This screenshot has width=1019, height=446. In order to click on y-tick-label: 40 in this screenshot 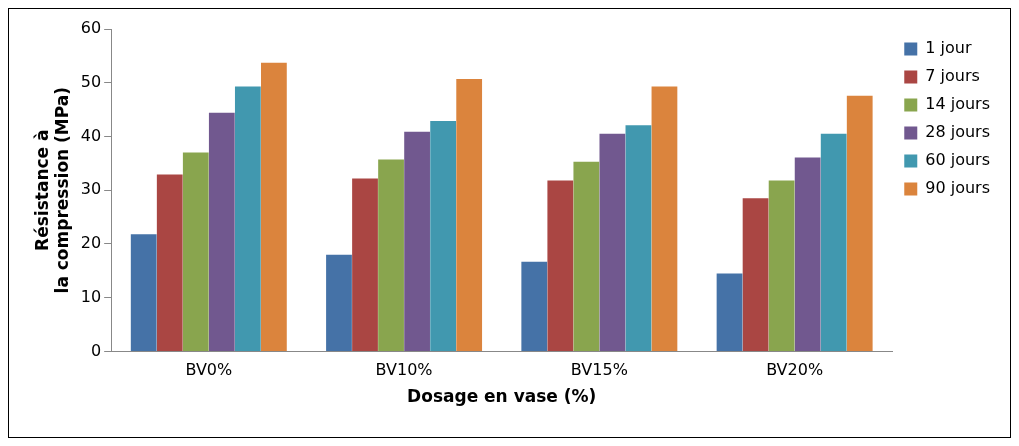, I will do `click(91, 135)`.